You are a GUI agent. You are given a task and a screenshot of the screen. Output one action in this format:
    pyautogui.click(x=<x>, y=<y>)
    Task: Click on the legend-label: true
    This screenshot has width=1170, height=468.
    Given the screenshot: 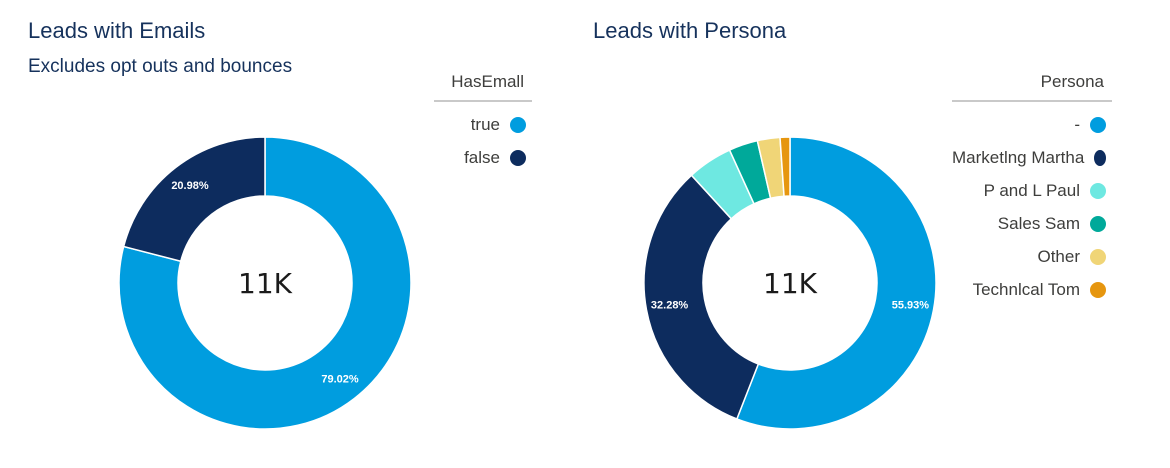 What is the action you would take?
    pyautogui.click(x=485, y=124)
    